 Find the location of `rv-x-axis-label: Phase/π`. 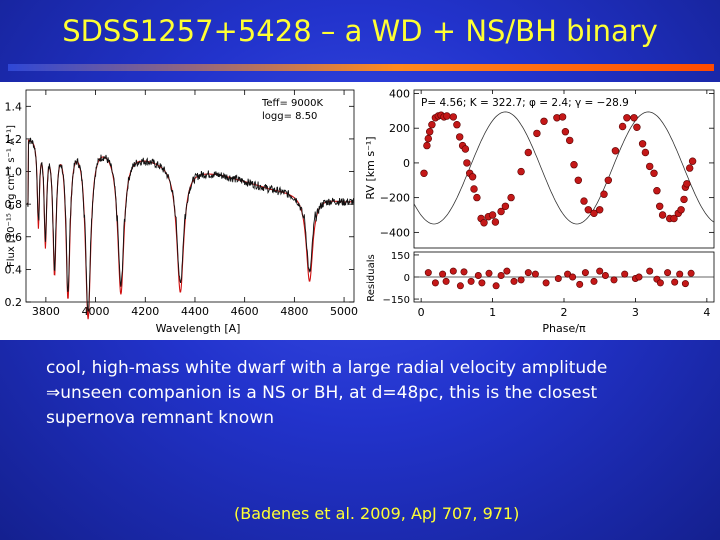

rv-x-axis-label: Phase/π is located at coordinates (564, 328).